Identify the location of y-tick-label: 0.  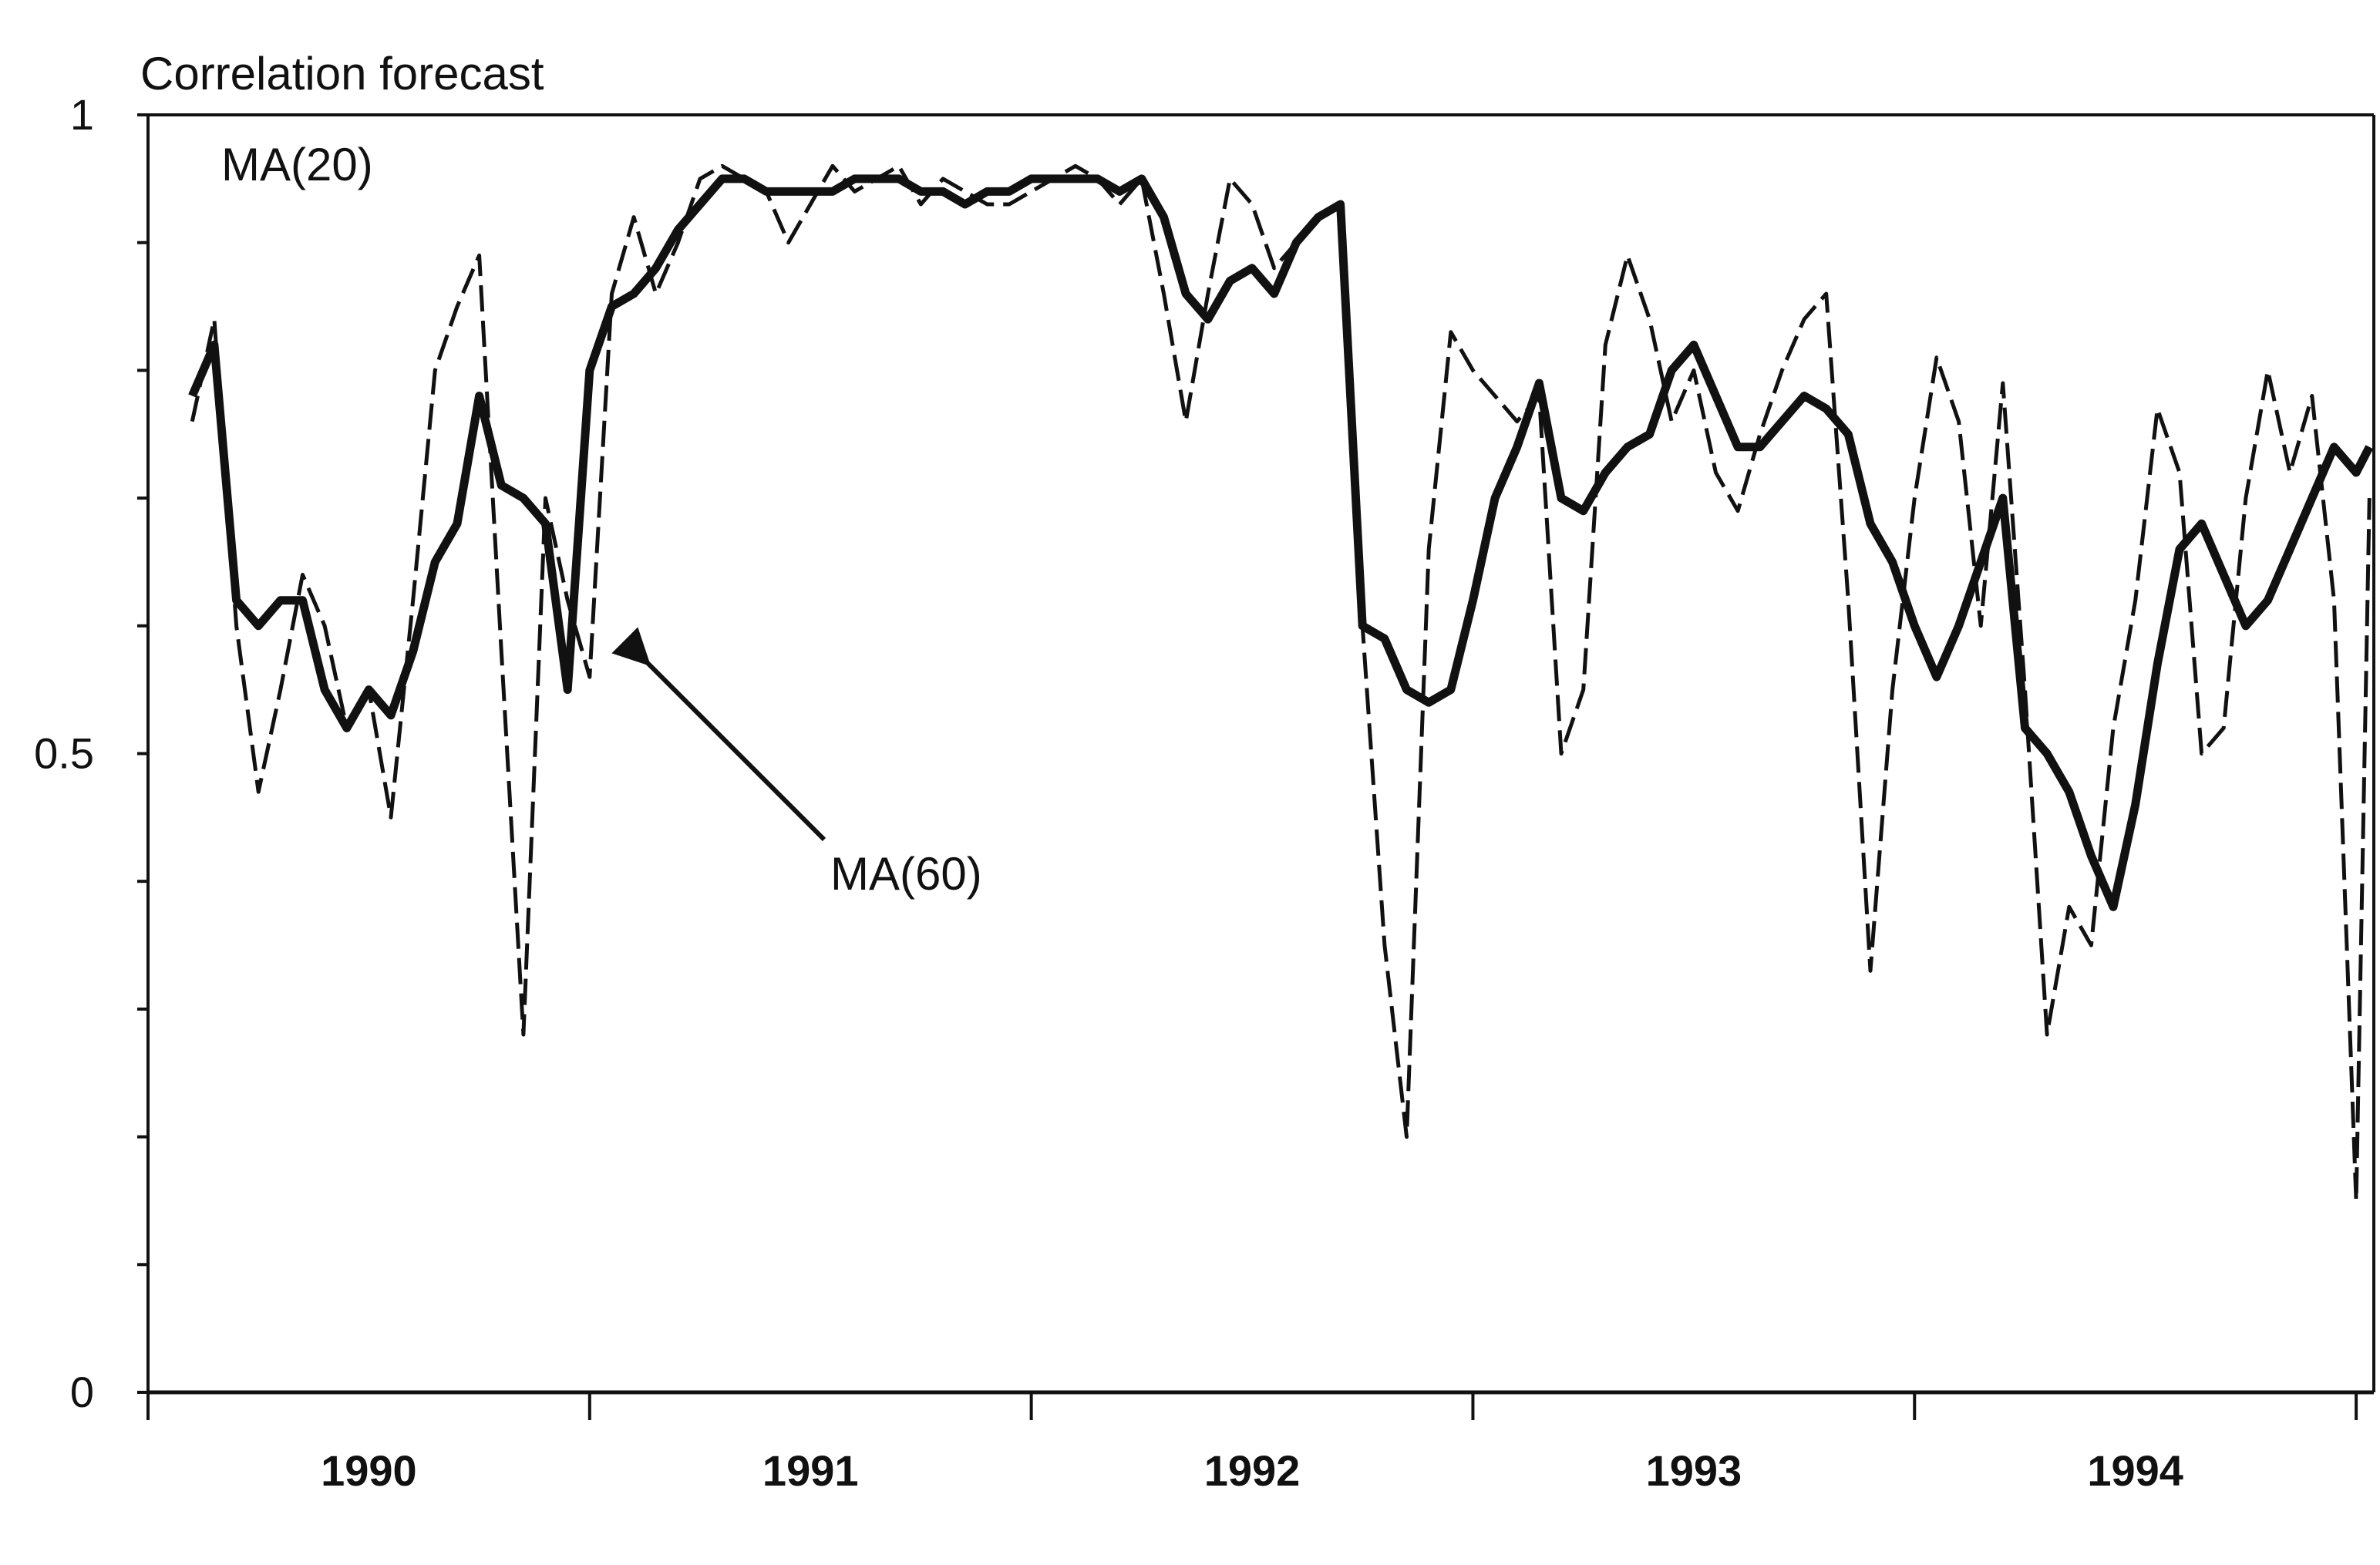
(82, 1392).